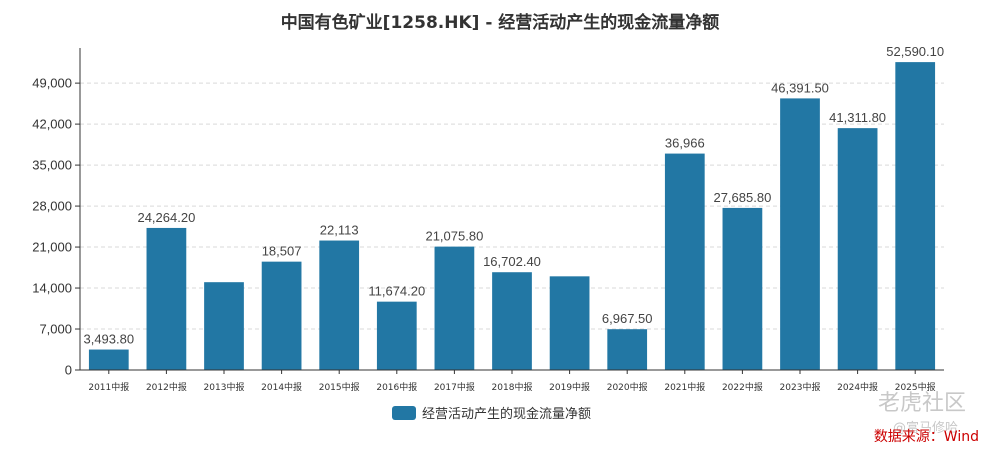 This screenshot has width=999, height=453. What do you see at coordinates (281, 387) in the screenshot?
I see `x-tick-label: 2014中报` at bounding box center [281, 387].